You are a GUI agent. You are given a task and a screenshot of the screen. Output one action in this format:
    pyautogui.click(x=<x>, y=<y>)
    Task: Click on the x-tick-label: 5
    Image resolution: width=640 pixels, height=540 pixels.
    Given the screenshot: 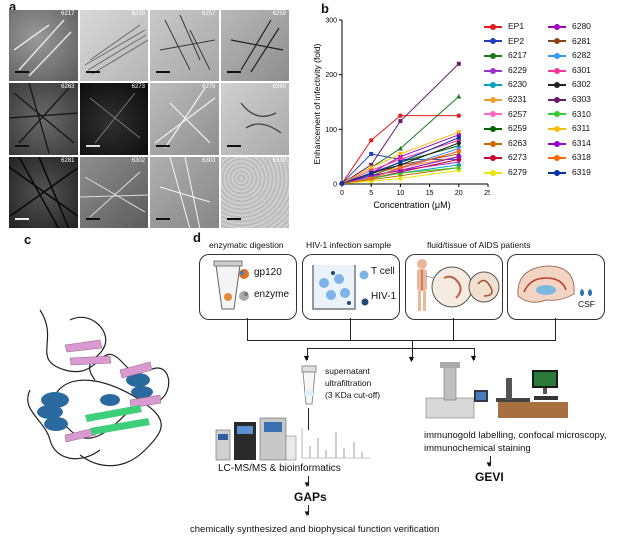 What is the action you would take?
    pyautogui.click(x=371, y=193)
    